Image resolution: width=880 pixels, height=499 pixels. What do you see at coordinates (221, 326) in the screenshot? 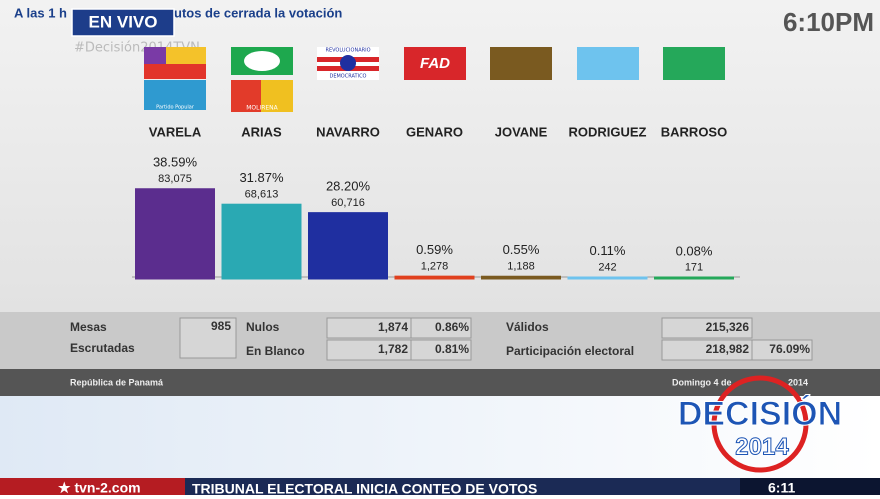
I see `stat-value: 985` at bounding box center [221, 326].